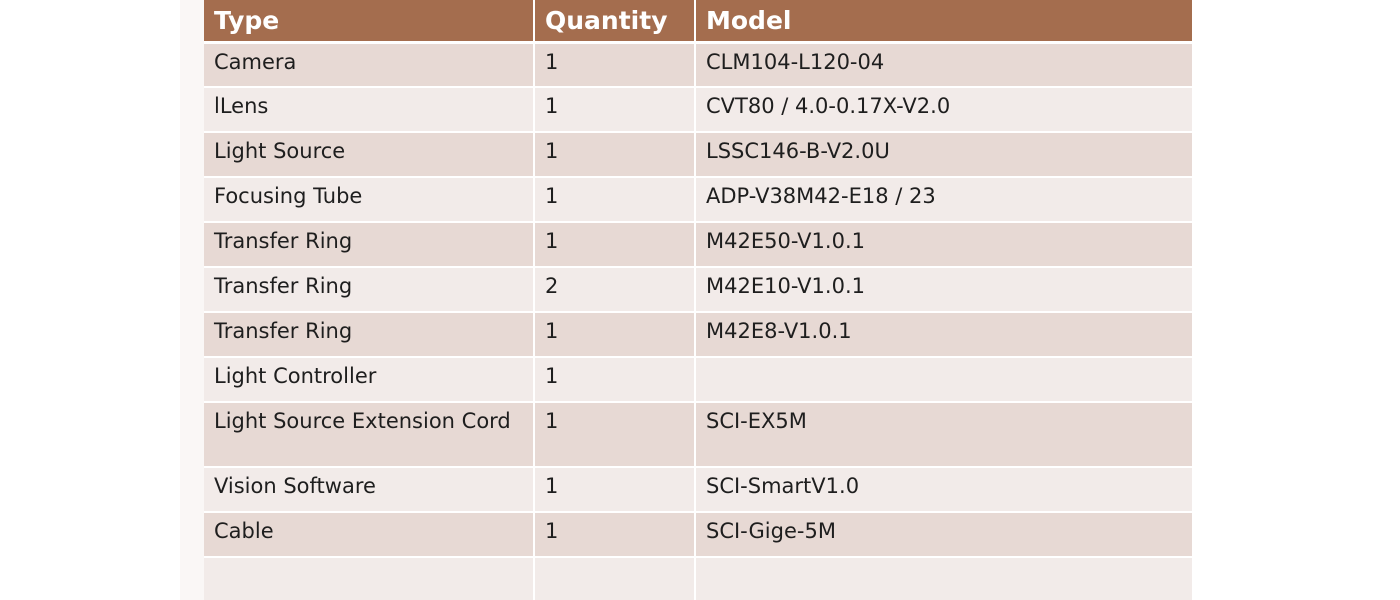  I want to click on cell-model: M42E8-V1.0.1, so click(943, 335).